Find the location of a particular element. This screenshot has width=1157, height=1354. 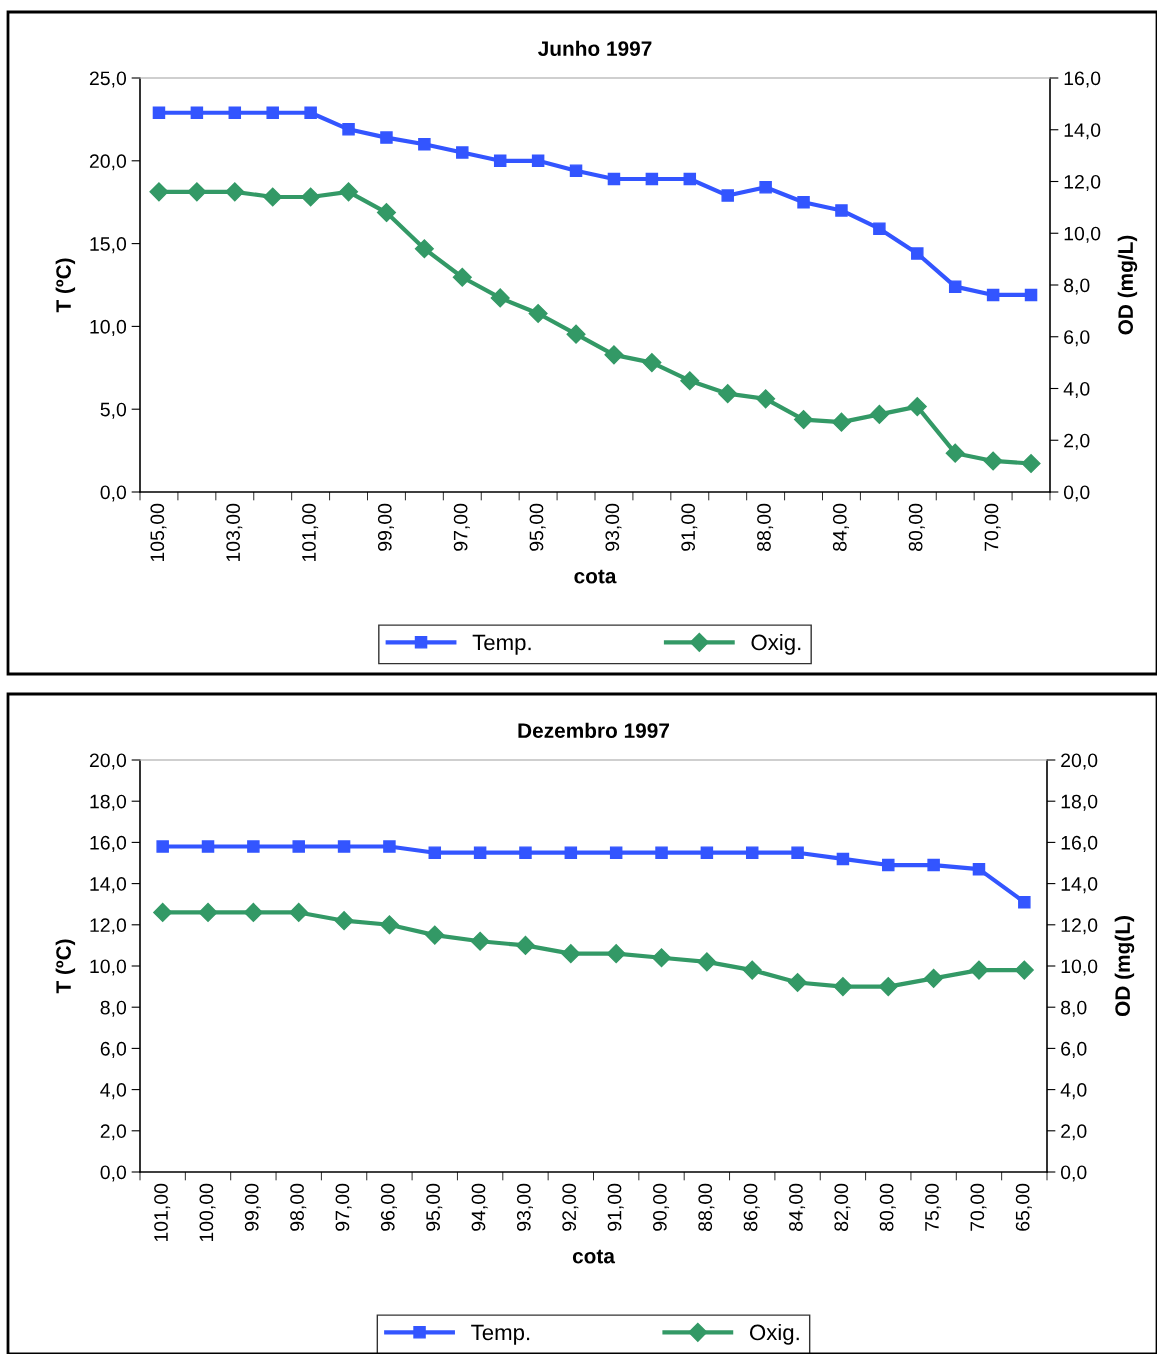

chart-title: Dezembro 1997 is located at coordinates (594, 730).